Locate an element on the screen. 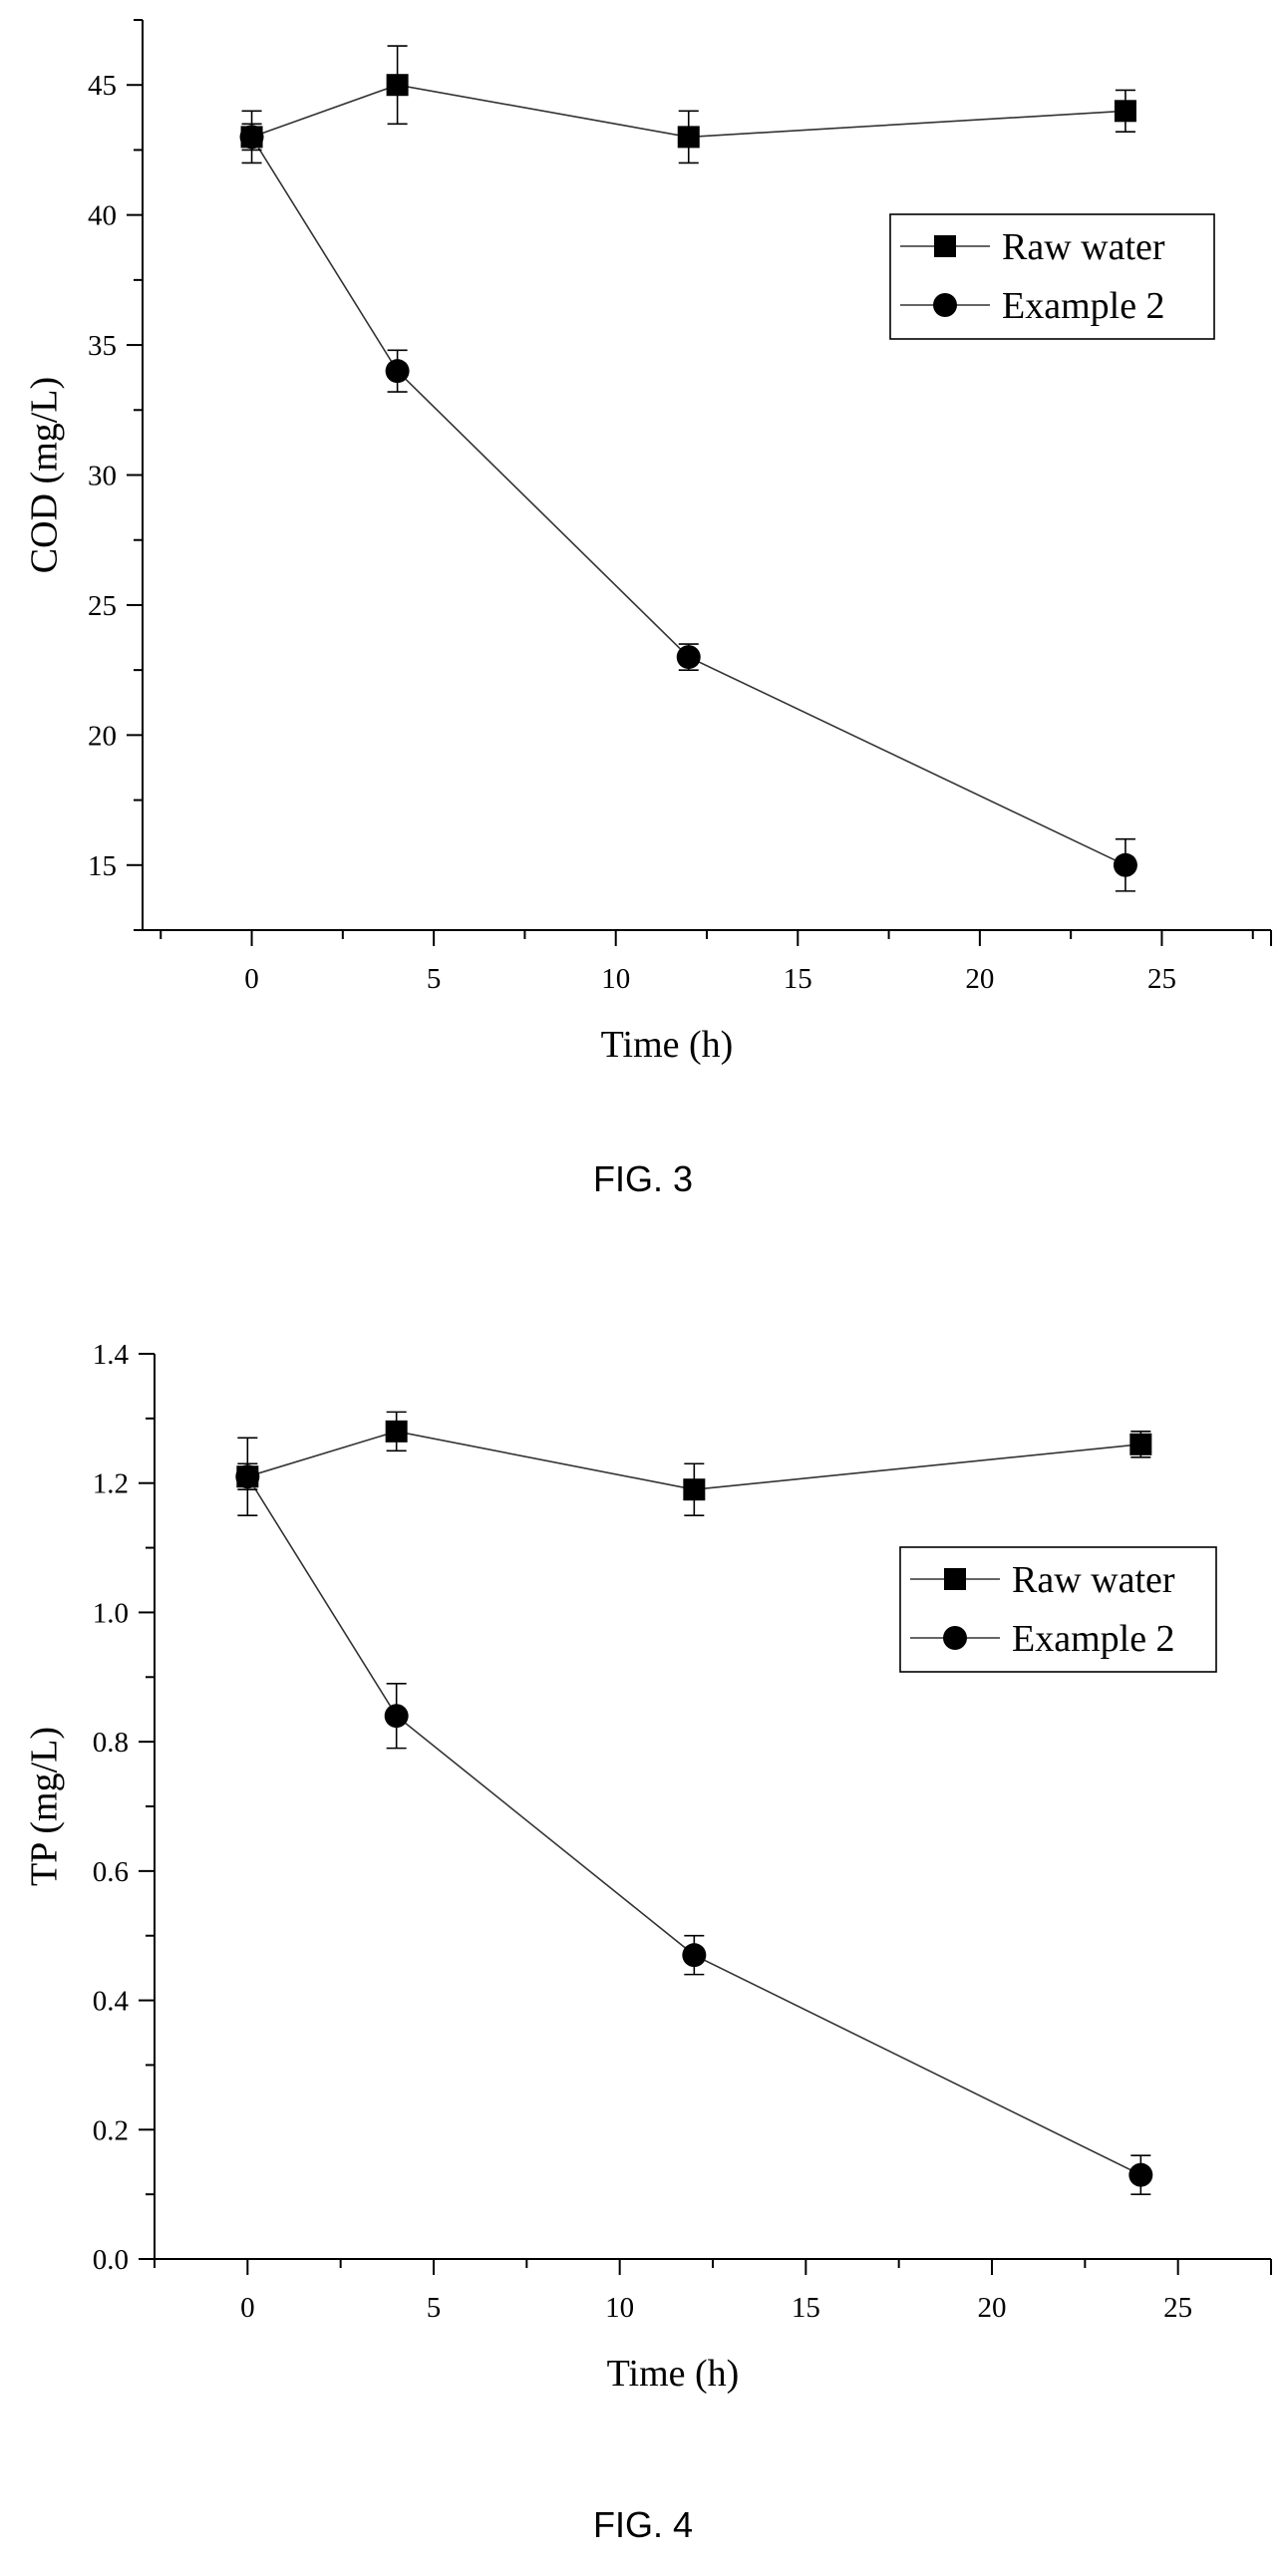  y-tick-label: 15 is located at coordinates (102, 866).